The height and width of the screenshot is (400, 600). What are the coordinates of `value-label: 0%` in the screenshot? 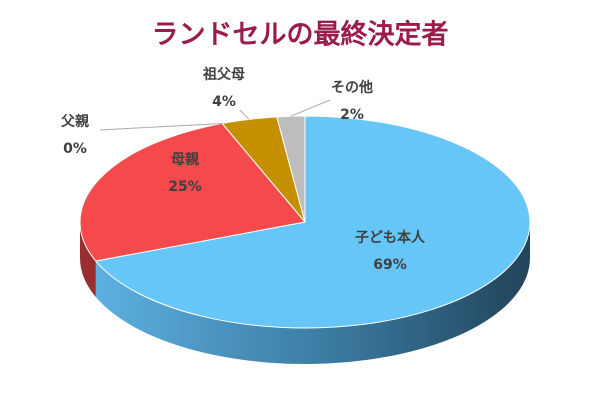 It's located at (75, 149).